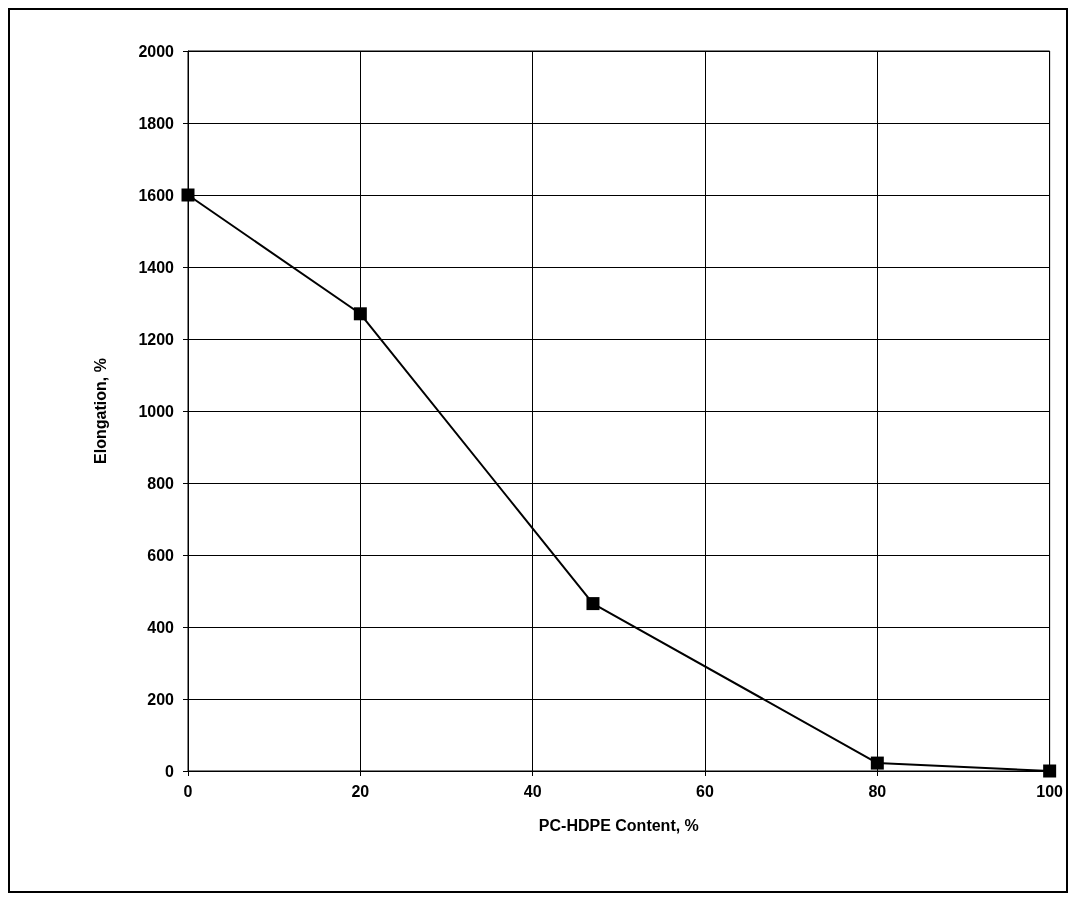 The image size is (1083, 908). What do you see at coordinates (156, 123) in the screenshot?
I see `y-tick-label: 1800` at bounding box center [156, 123].